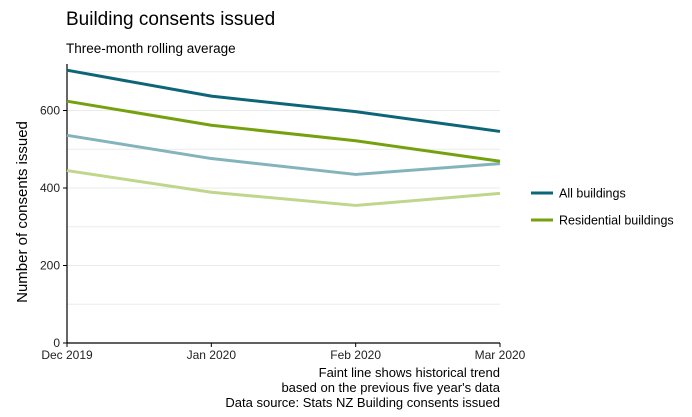  What do you see at coordinates (283, 131) in the screenshot?
I see `residential-buildings-line` at bounding box center [283, 131].